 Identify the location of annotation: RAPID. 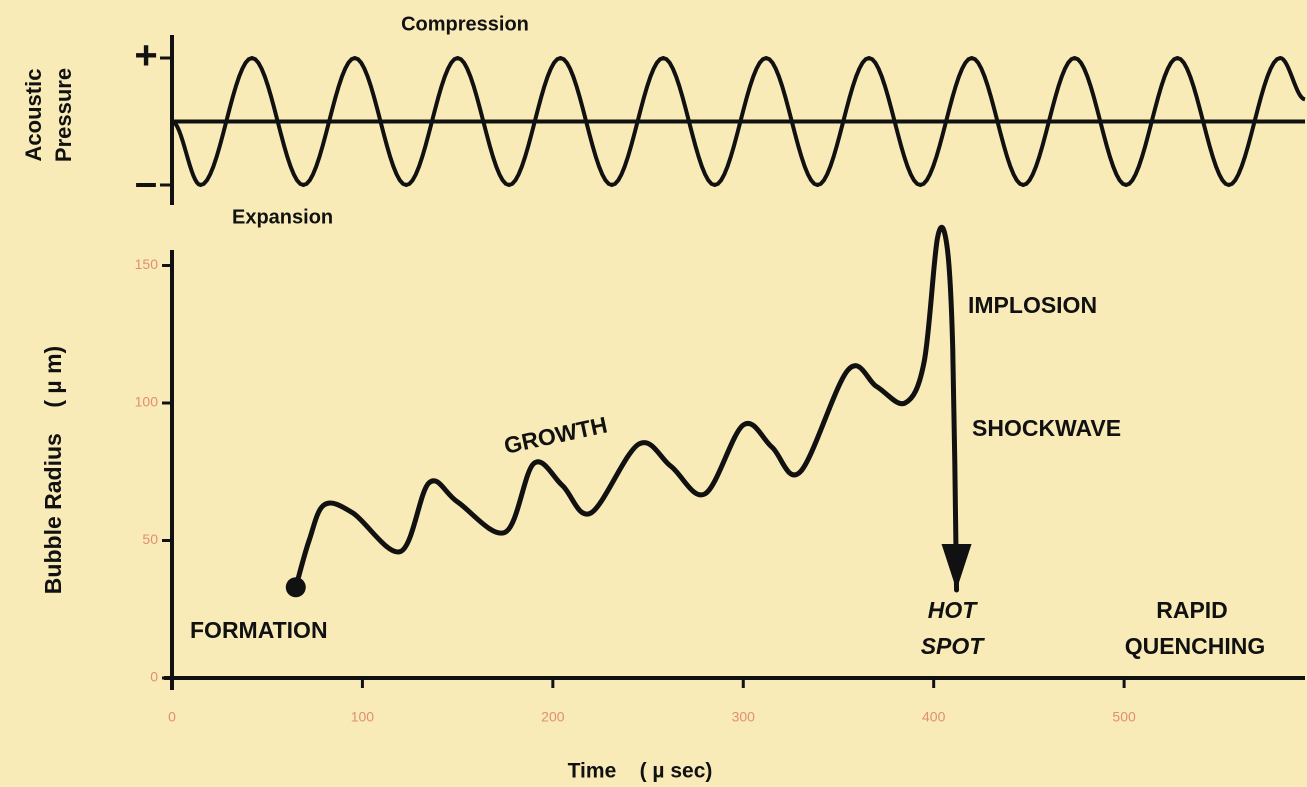
(1192, 610).